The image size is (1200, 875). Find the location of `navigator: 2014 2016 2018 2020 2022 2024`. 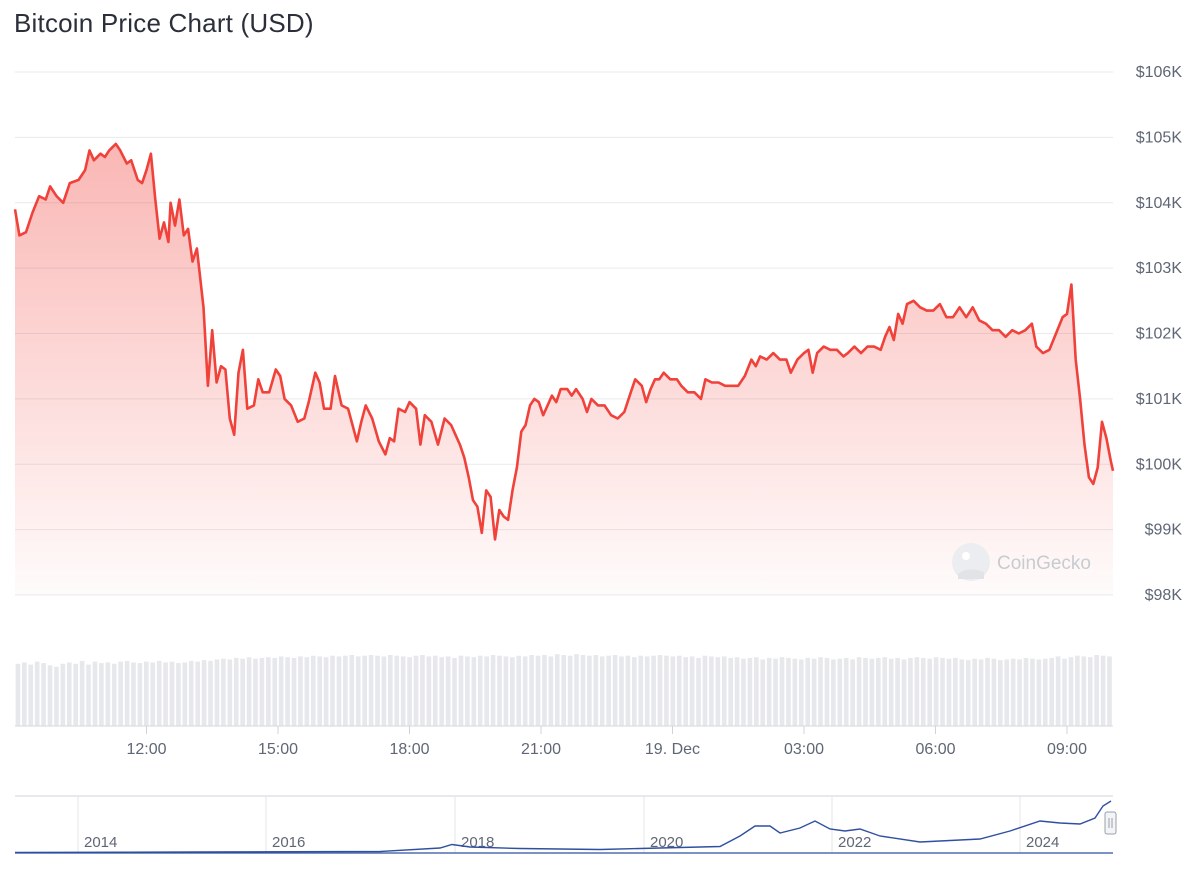

navigator: 2014 2016 2018 2020 2022 2024 is located at coordinates (565, 824).